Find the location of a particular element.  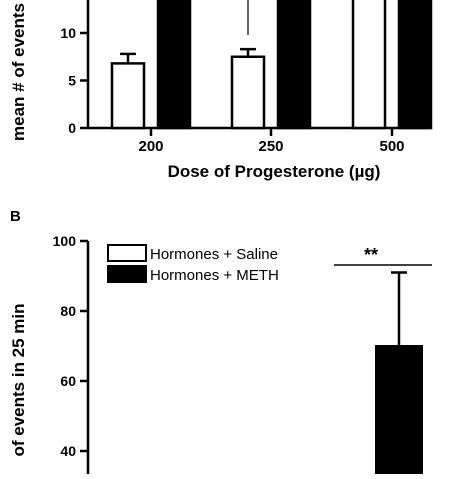

panel-b-bar-meth is located at coordinates (399, 412).